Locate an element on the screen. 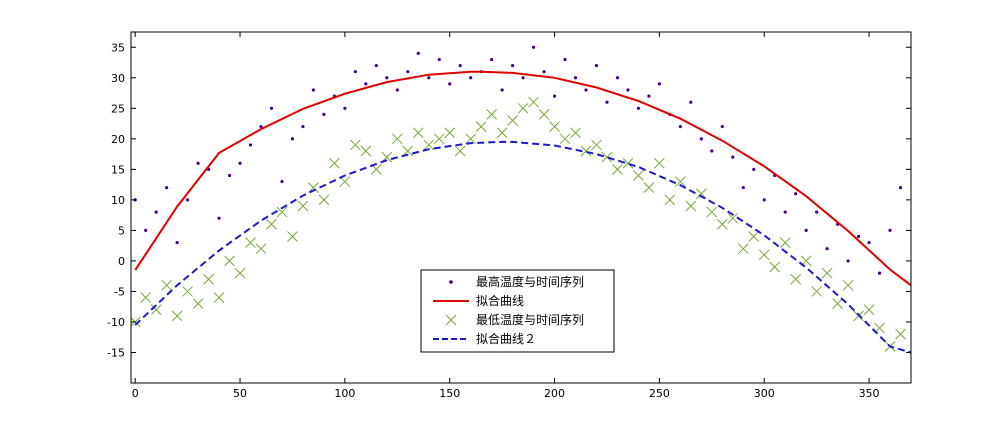 Image resolution: width=1005 pixels, height=431 pixels. x-tick-label: 200 is located at coordinates (554, 393).